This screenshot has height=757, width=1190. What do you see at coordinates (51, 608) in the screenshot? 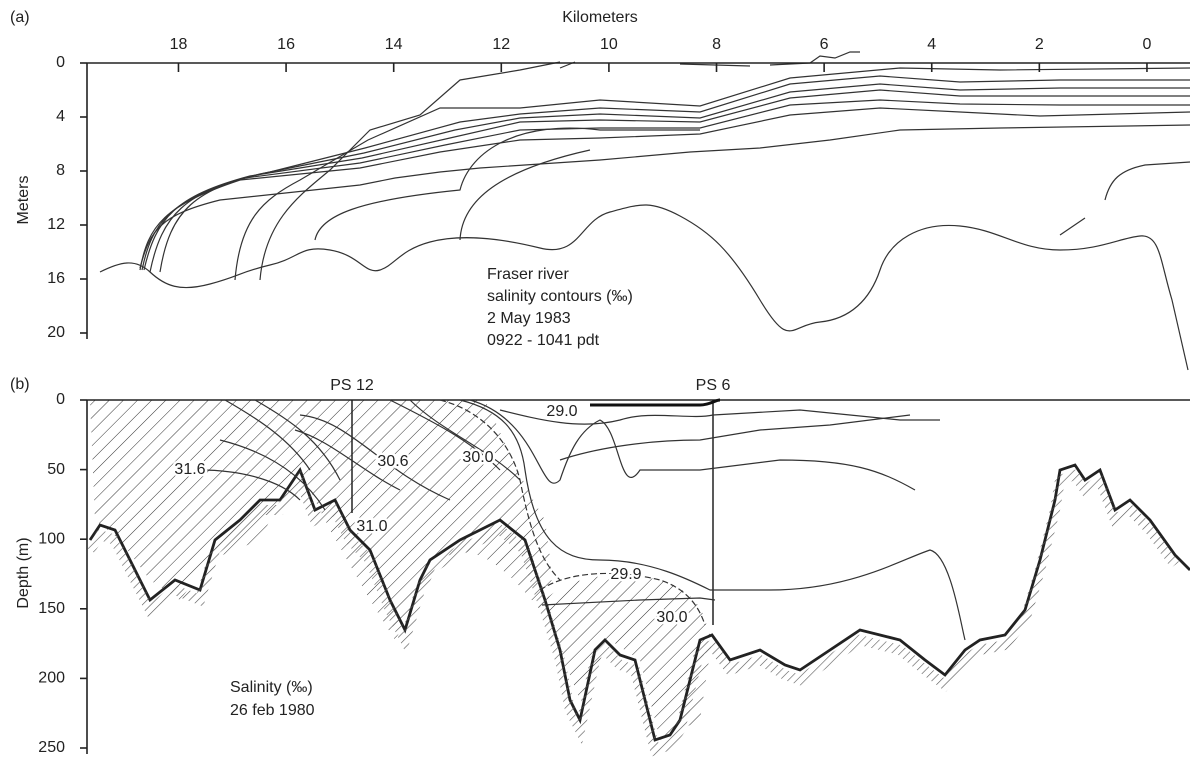
I see `y-tick-label: 150` at bounding box center [51, 608].